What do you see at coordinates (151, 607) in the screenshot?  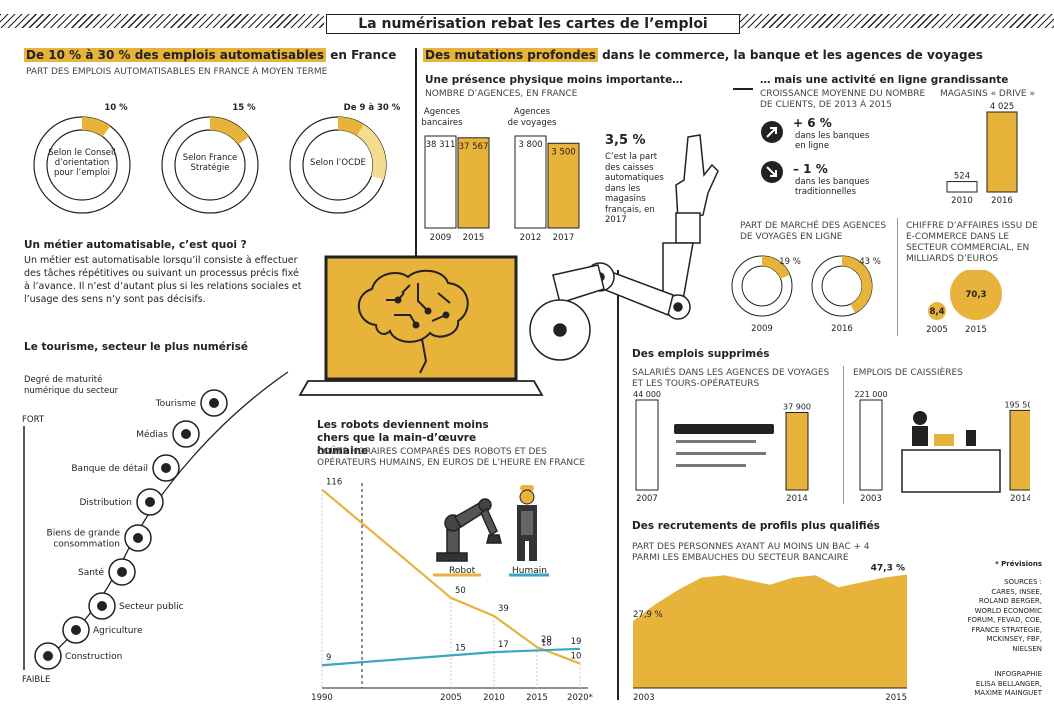 I see `sector-label: Secteur public` at bounding box center [151, 607].